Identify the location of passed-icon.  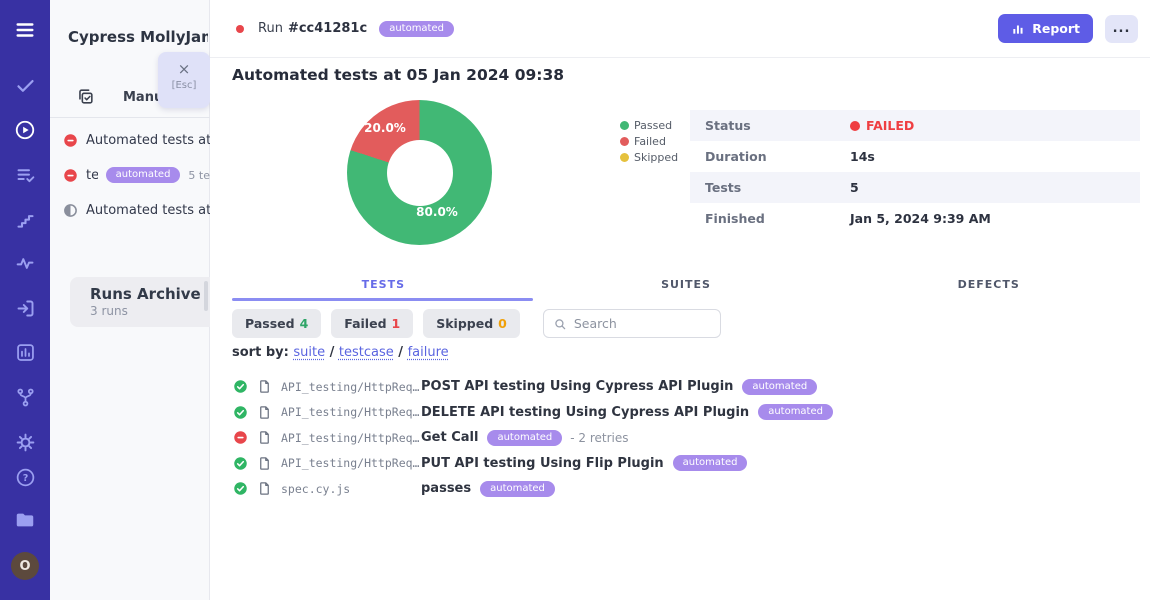
(240, 386).